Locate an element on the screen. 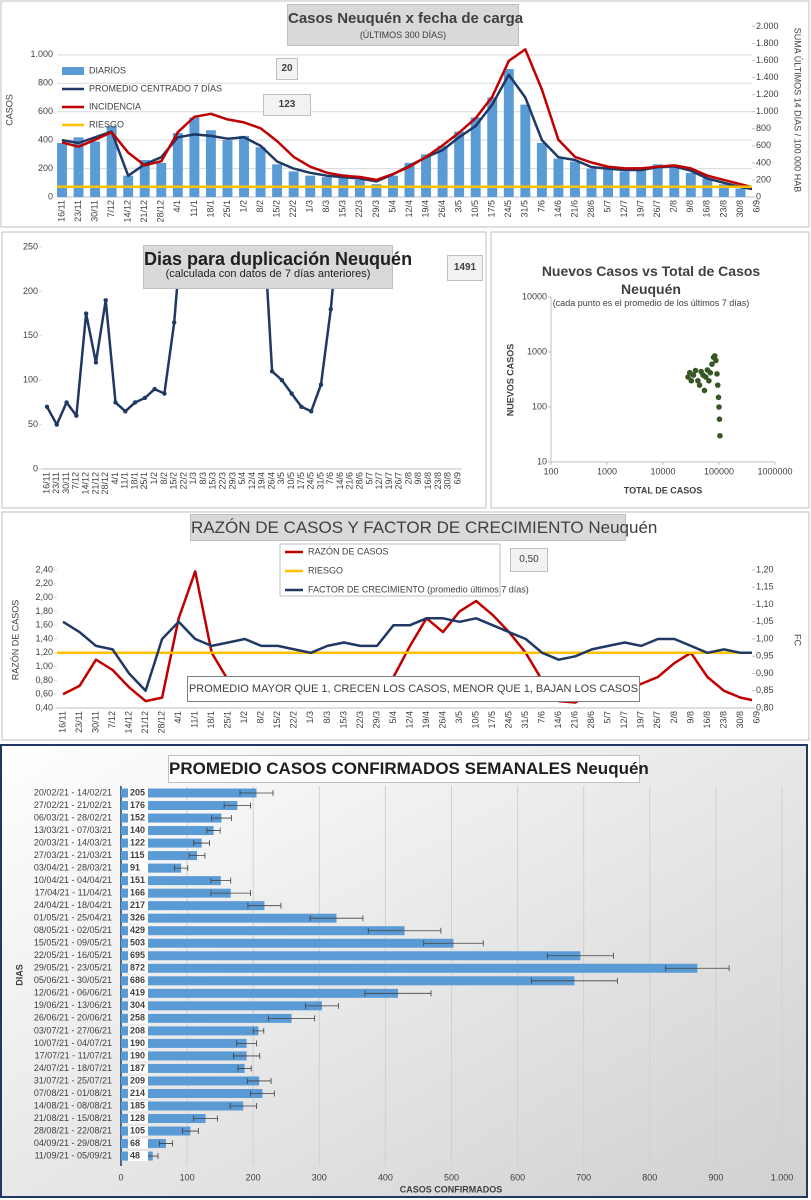 The height and width of the screenshot is (1200, 811). x-tick-label: 25/1 is located at coordinates (144, 481).